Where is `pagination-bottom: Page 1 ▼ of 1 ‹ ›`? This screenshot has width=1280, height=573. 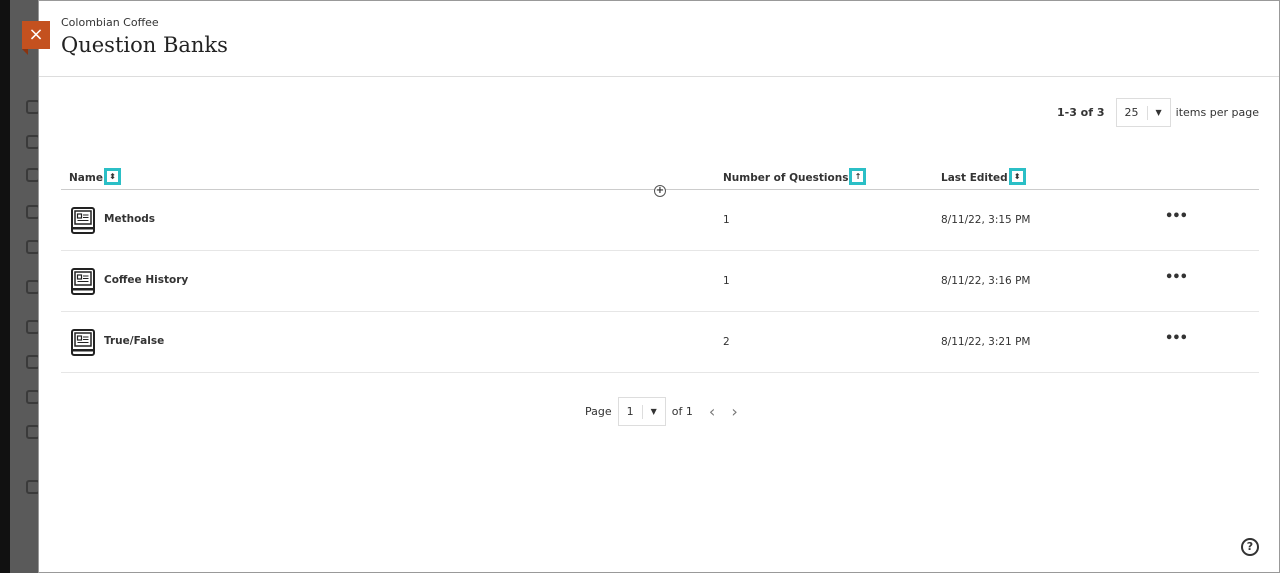
pagination-bottom: Page 1 ▼ of 1 ‹ › is located at coordinates (661, 411).